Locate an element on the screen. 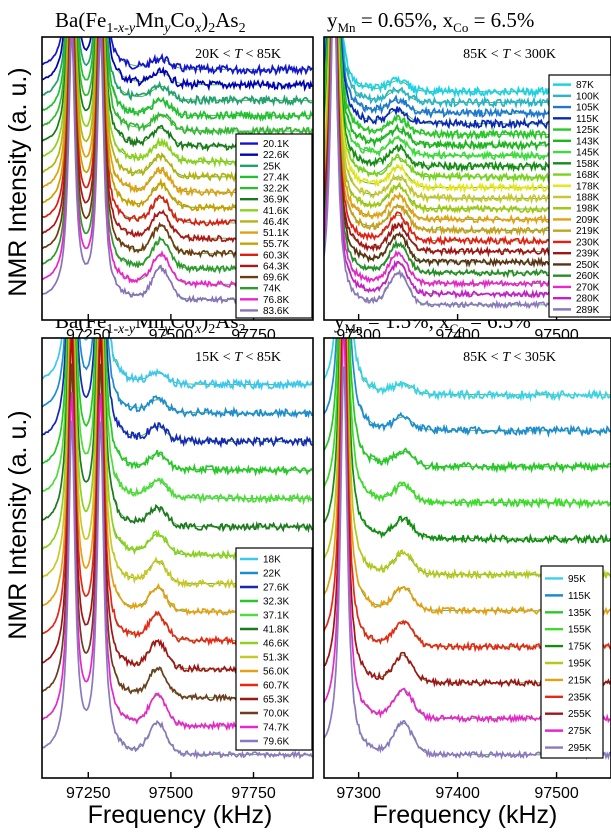  series-line-20.1K is located at coordinates (177, 57).